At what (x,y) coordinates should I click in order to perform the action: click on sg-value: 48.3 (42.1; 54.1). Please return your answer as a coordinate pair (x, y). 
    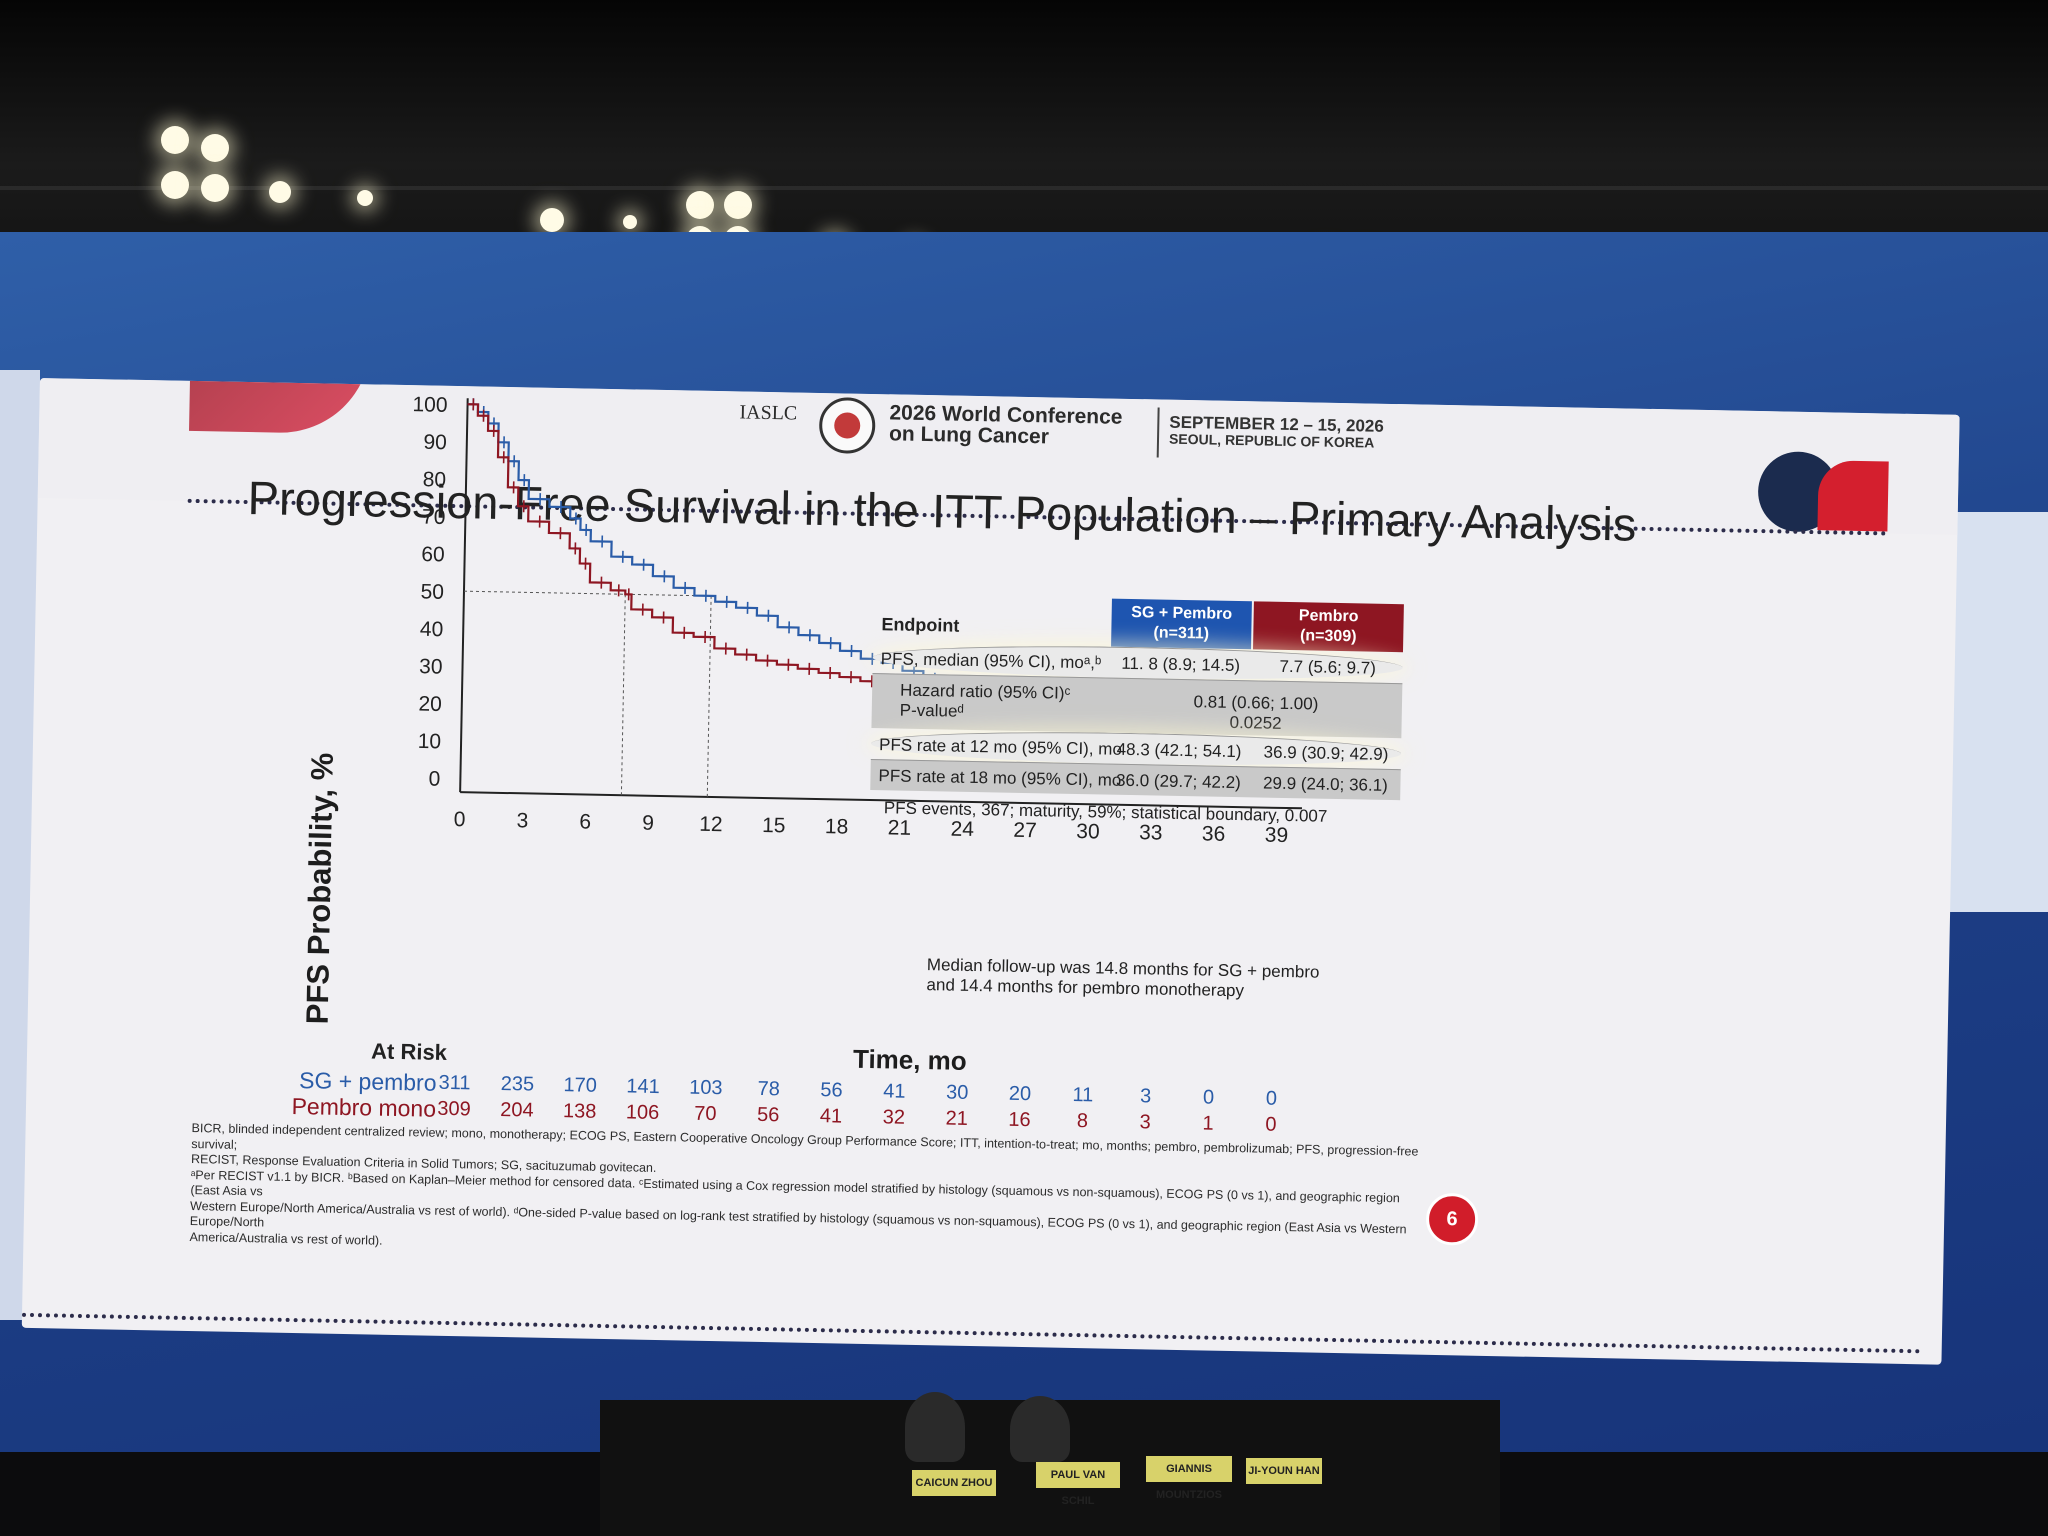
    Looking at the image, I should click on (1179, 750).